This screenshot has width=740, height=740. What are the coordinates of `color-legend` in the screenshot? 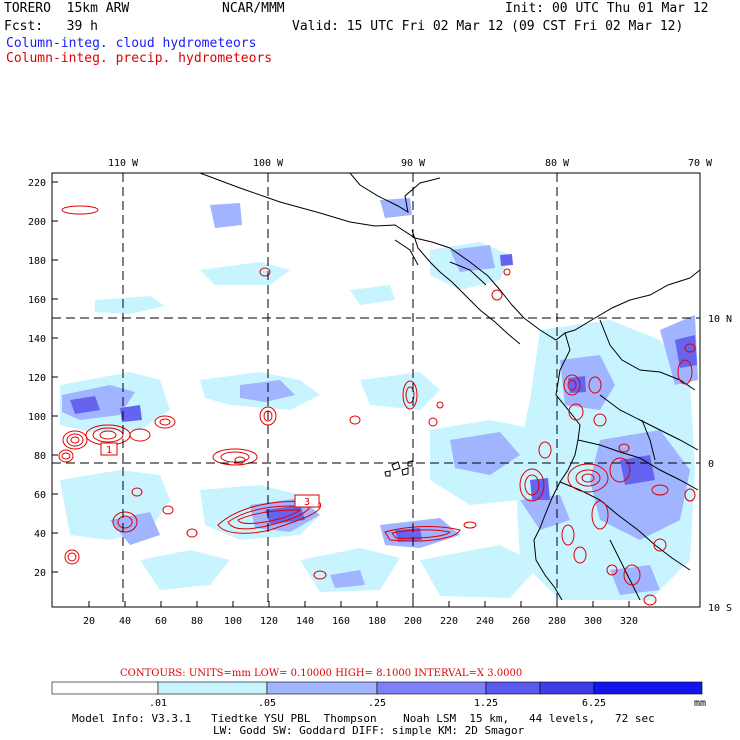 It's located at (377, 688).